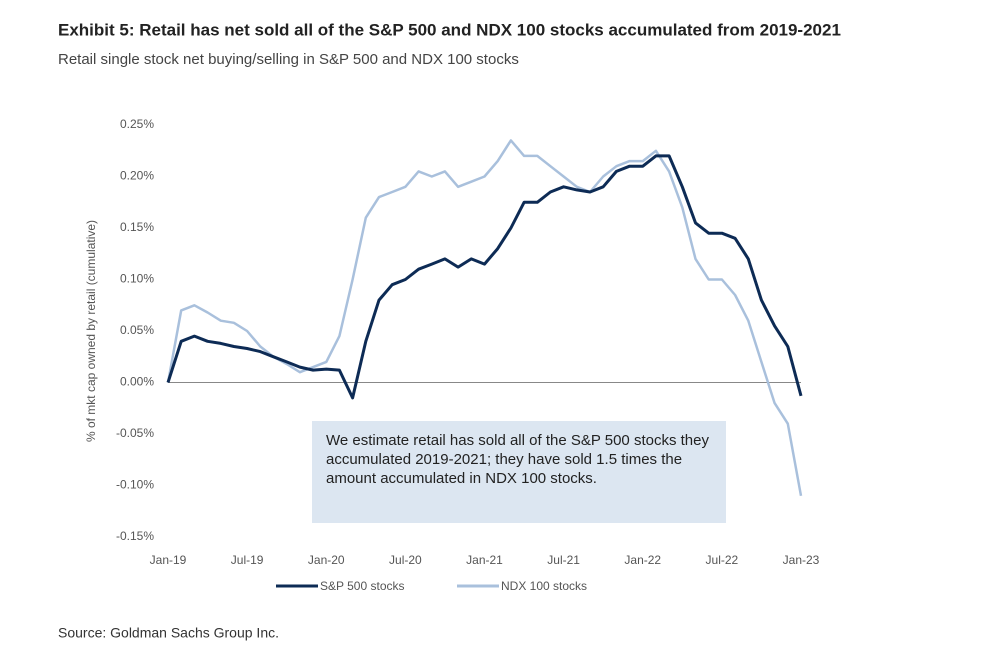  Describe the element at coordinates (563, 560) in the screenshot. I see `x-tick-label: Jul-21` at that location.